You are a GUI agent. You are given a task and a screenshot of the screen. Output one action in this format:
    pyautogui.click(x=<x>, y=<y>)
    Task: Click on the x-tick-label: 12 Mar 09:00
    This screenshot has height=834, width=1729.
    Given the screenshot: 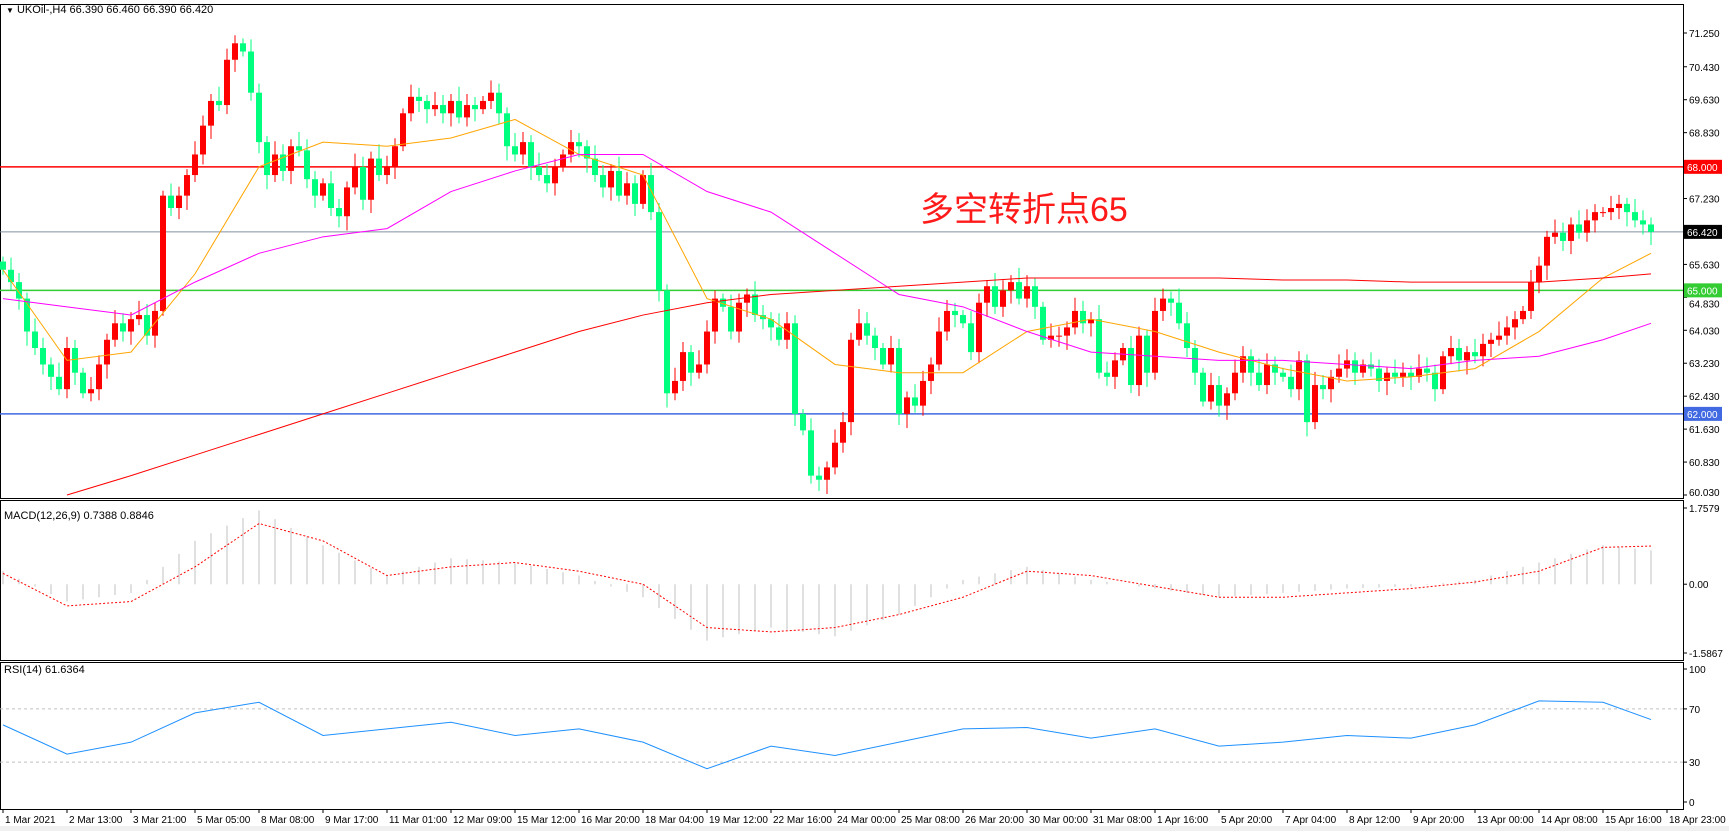 What is the action you would take?
    pyautogui.click(x=482, y=820)
    